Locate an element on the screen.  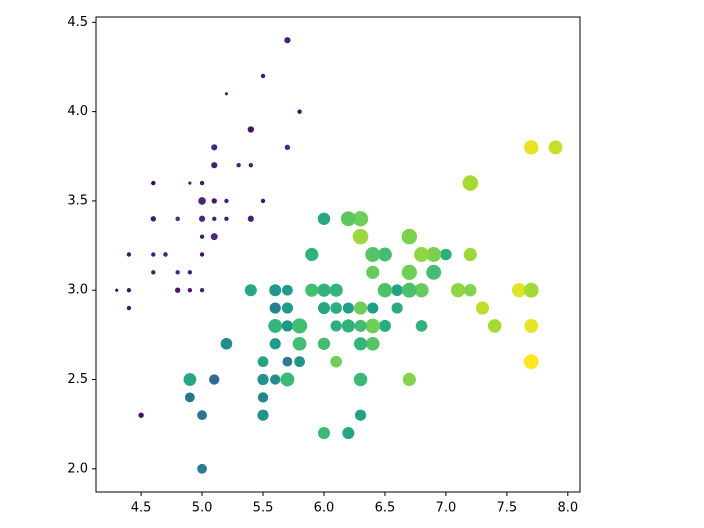
y-tick-label: 4.0 is located at coordinates (77, 111).